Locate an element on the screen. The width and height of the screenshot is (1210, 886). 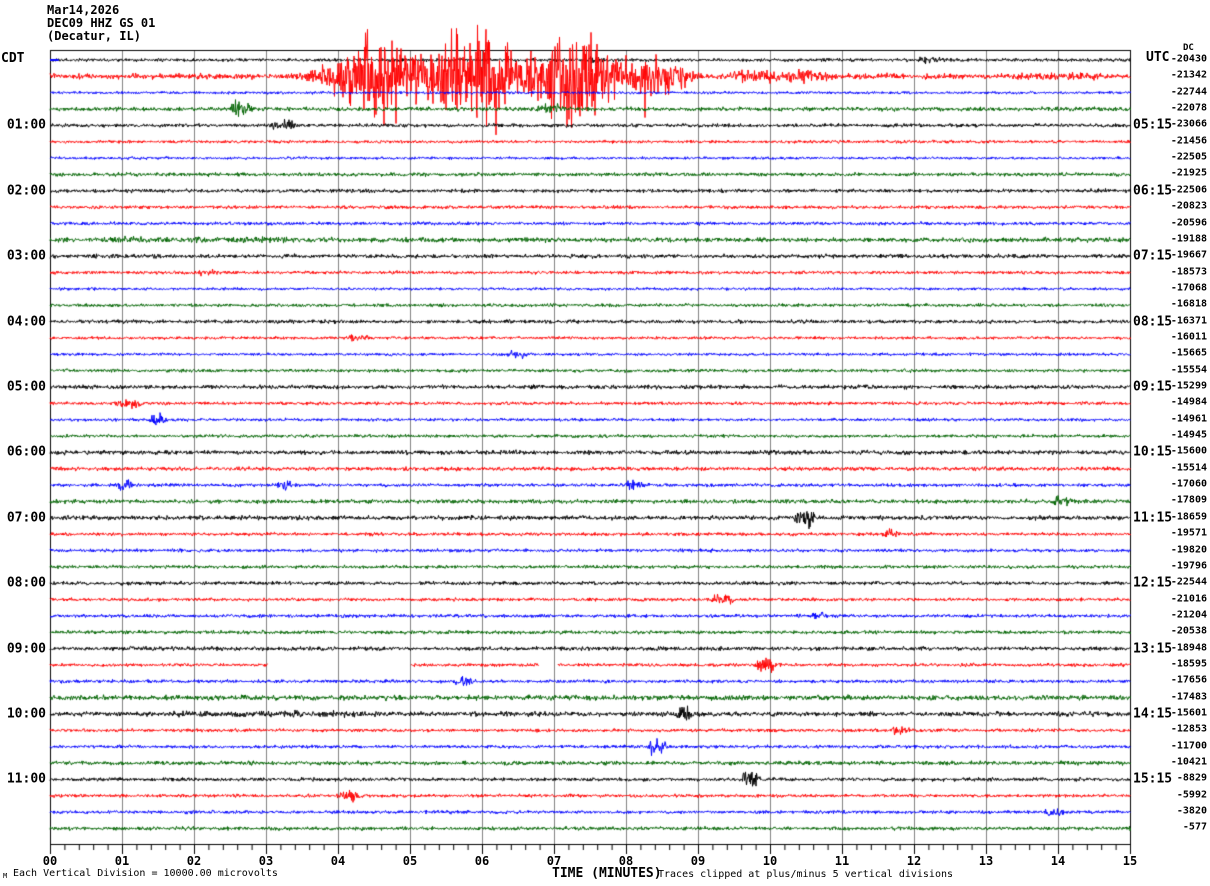
dc-value: -22506 is located at coordinates (1188, 190).